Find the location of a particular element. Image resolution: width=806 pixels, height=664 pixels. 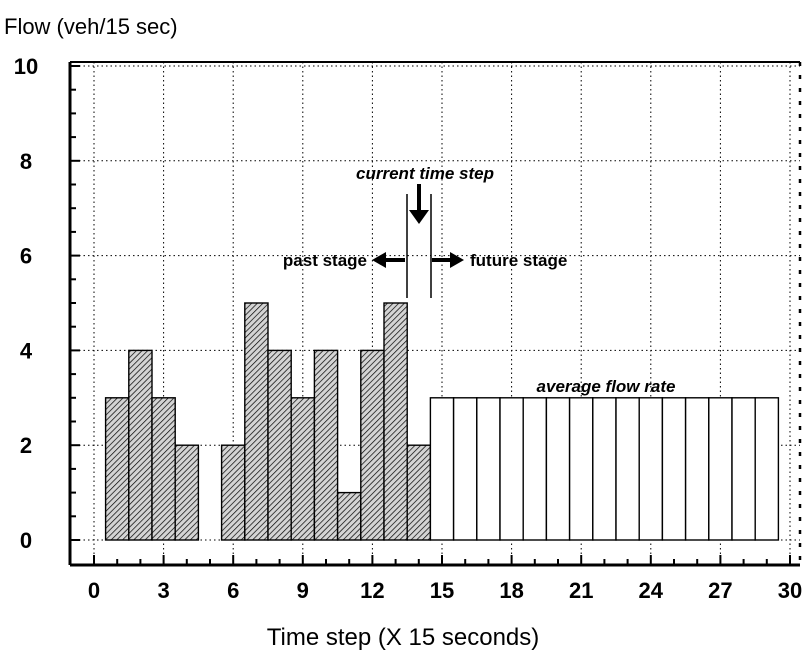

past-stage-arrowhead is located at coordinates (379, 260).